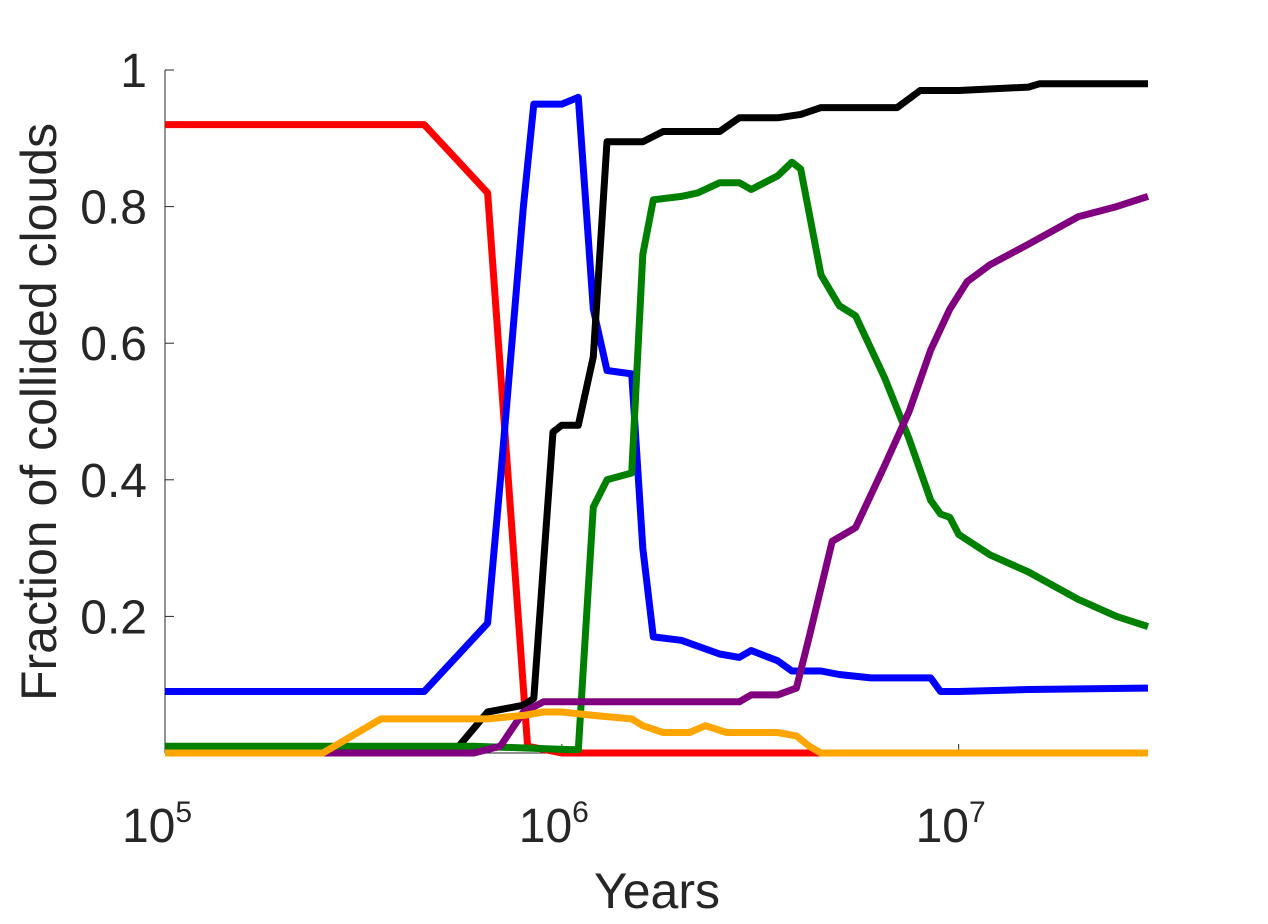 This screenshot has width=1268, height=924. I want to click on y-axis-title: Fraction of collided clouds, so click(39, 412).